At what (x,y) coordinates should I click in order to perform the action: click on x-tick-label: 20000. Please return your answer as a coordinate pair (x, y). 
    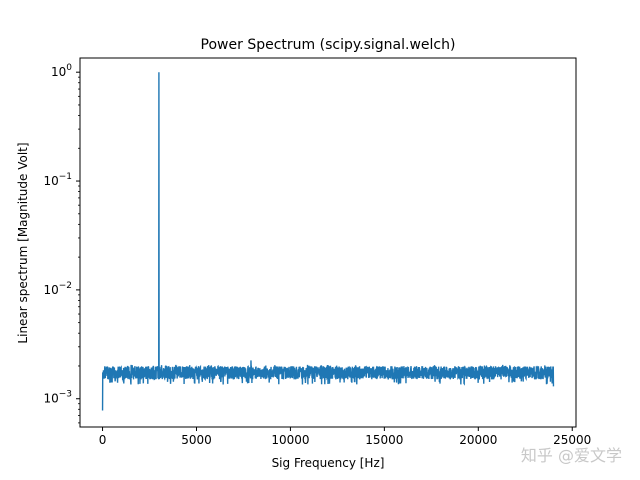
    Looking at the image, I should click on (478, 440).